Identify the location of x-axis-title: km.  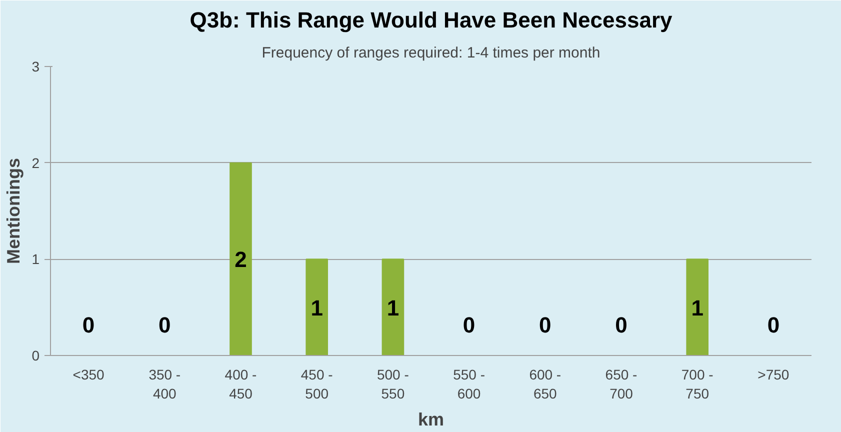
(431, 420).